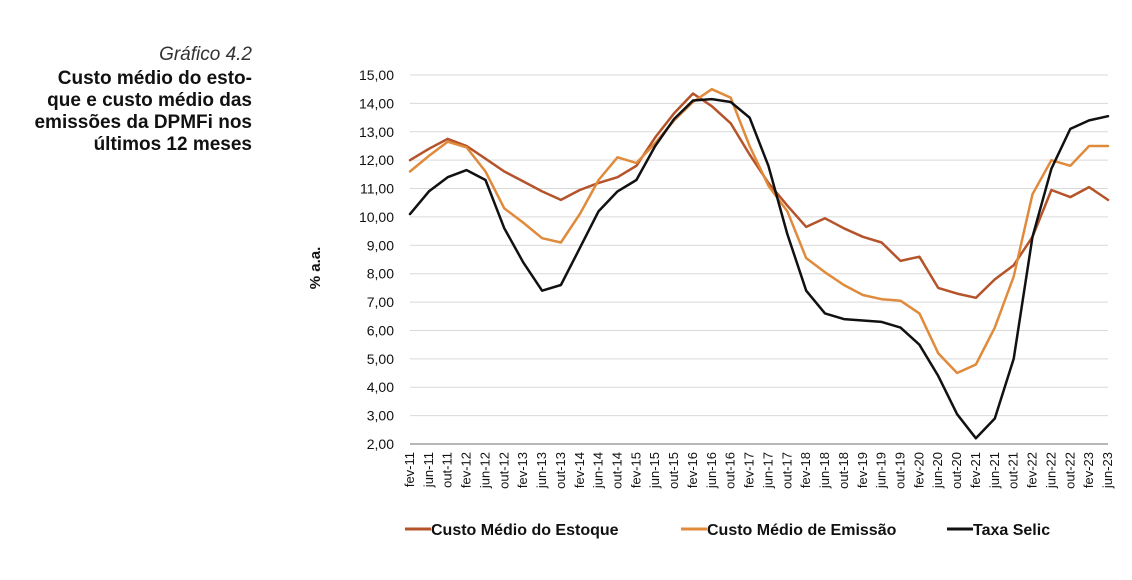  I want to click on x-tick-label: fev-16, so click(692, 470).